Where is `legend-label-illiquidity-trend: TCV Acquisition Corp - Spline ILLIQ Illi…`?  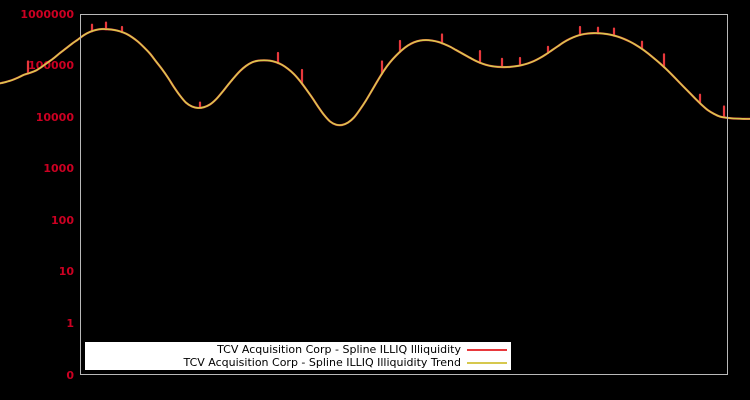 legend-label-illiquidity-trend: TCV Acquisition Corp - Spline ILLIQ Illi… is located at coordinates (322, 362).